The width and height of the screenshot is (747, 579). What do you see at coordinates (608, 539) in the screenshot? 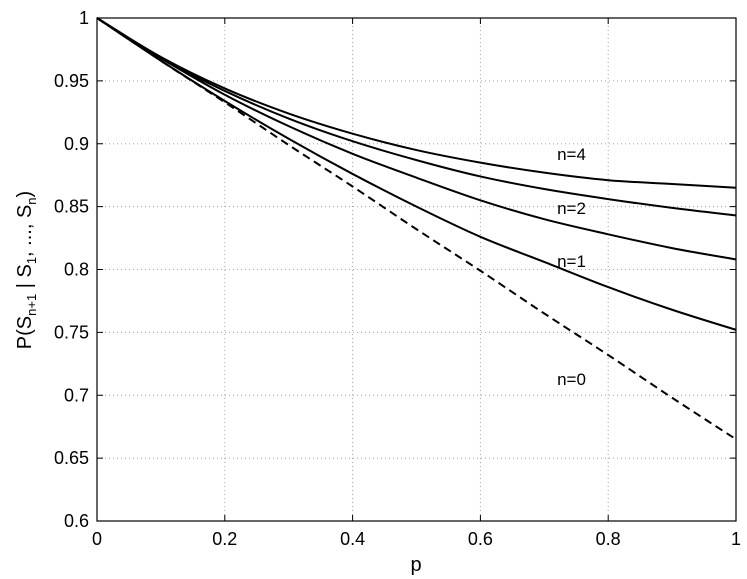
I see `x-tick-label: 0.8` at bounding box center [608, 539].